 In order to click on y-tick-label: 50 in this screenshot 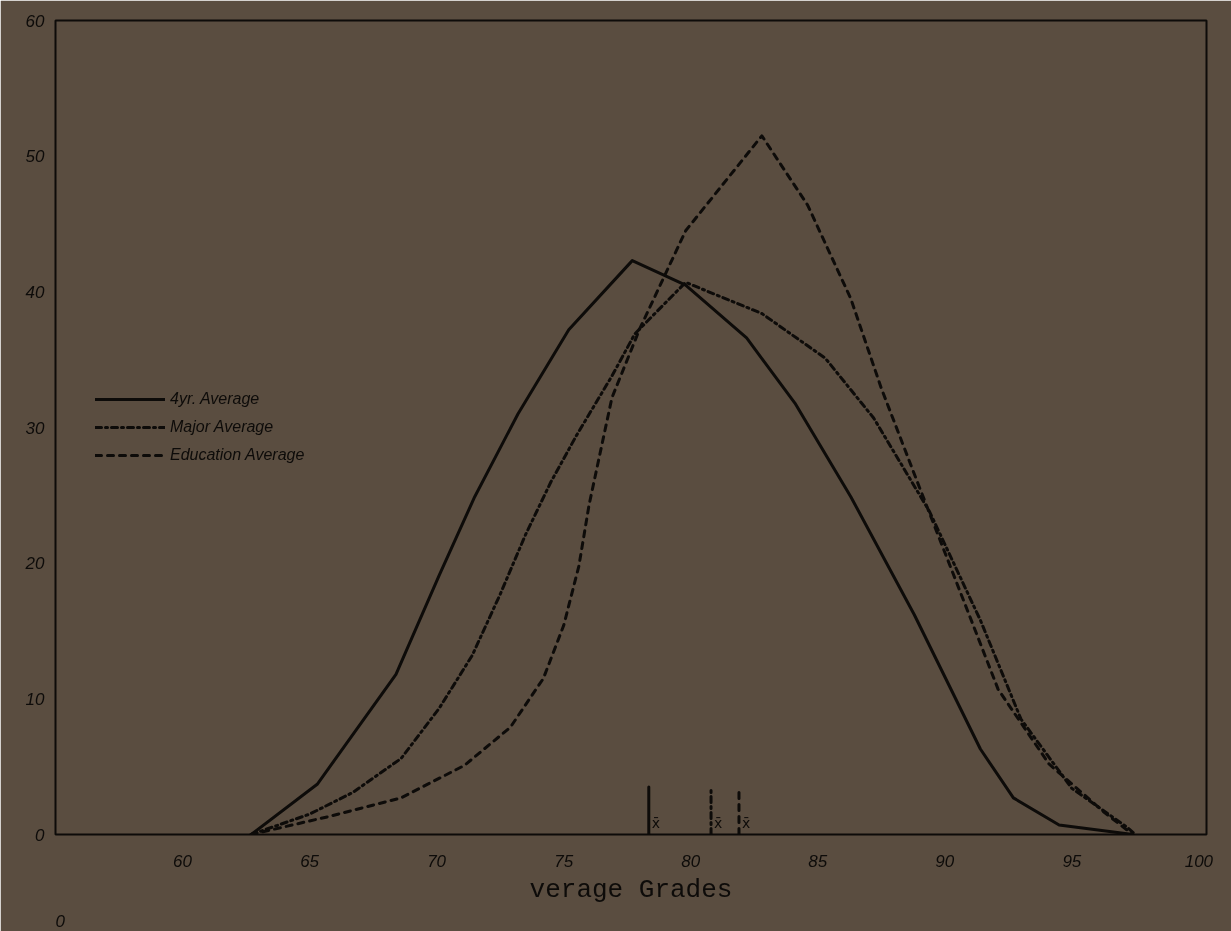, I will do `click(35, 157)`.